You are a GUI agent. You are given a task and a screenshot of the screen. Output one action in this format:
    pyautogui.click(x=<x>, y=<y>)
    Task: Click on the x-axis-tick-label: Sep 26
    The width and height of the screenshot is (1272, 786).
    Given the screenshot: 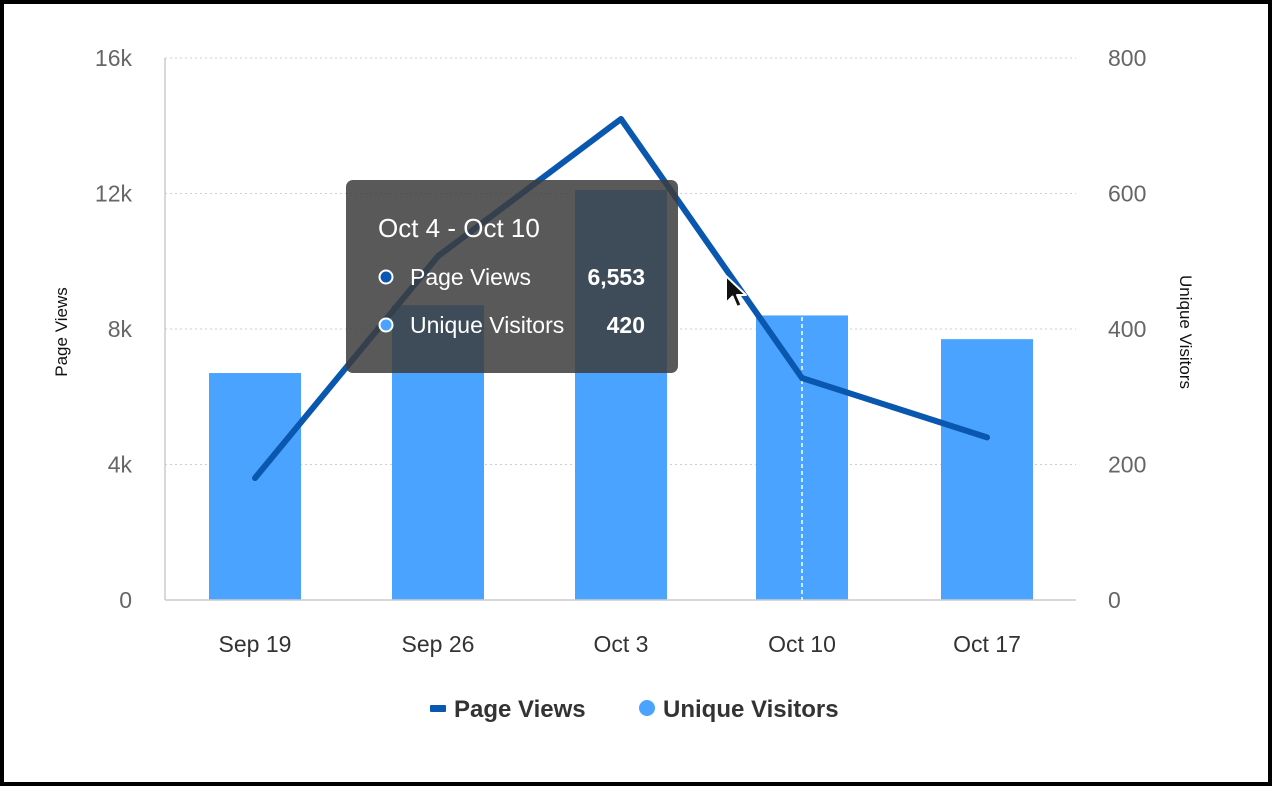 What is the action you would take?
    pyautogui.click(x=438, y=644)
    